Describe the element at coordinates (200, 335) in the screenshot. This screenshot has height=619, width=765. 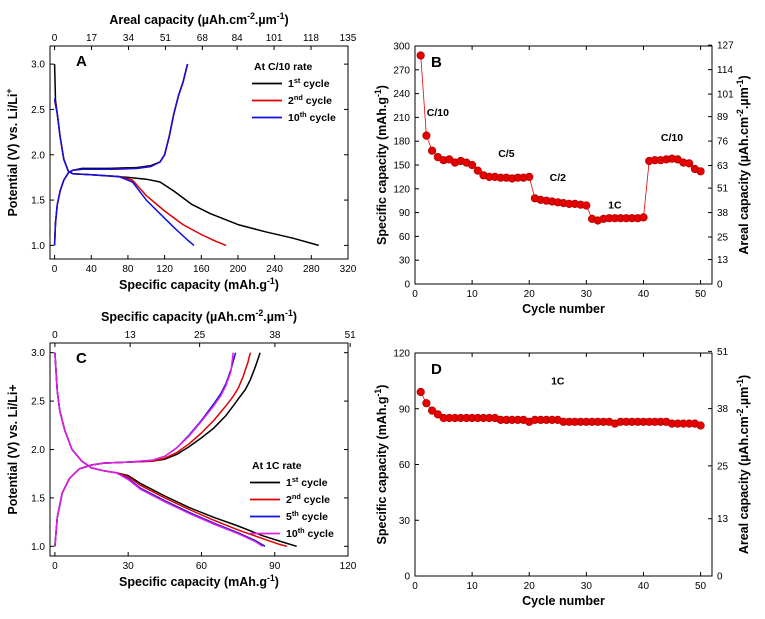
I see `x2-tick-label-C-2: 25` at that location.